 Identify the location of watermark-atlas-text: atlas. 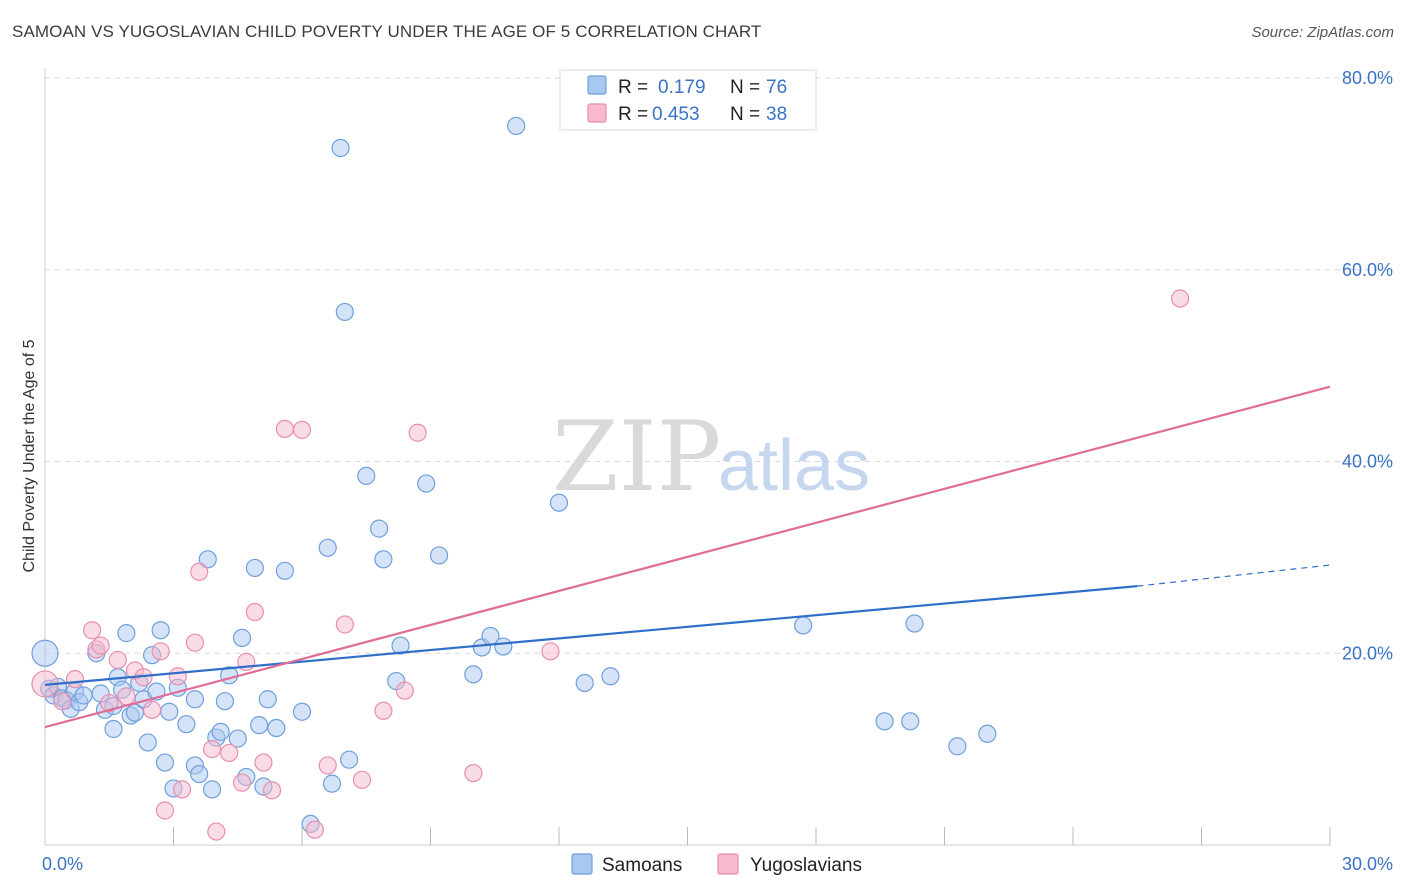
(794, 466).